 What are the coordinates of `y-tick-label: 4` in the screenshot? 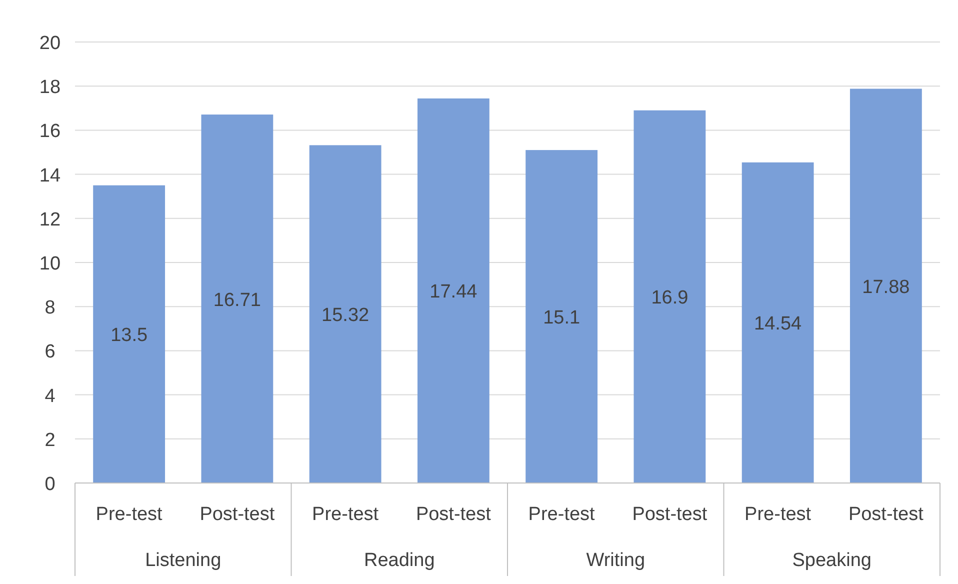 It's located at (50, 396).